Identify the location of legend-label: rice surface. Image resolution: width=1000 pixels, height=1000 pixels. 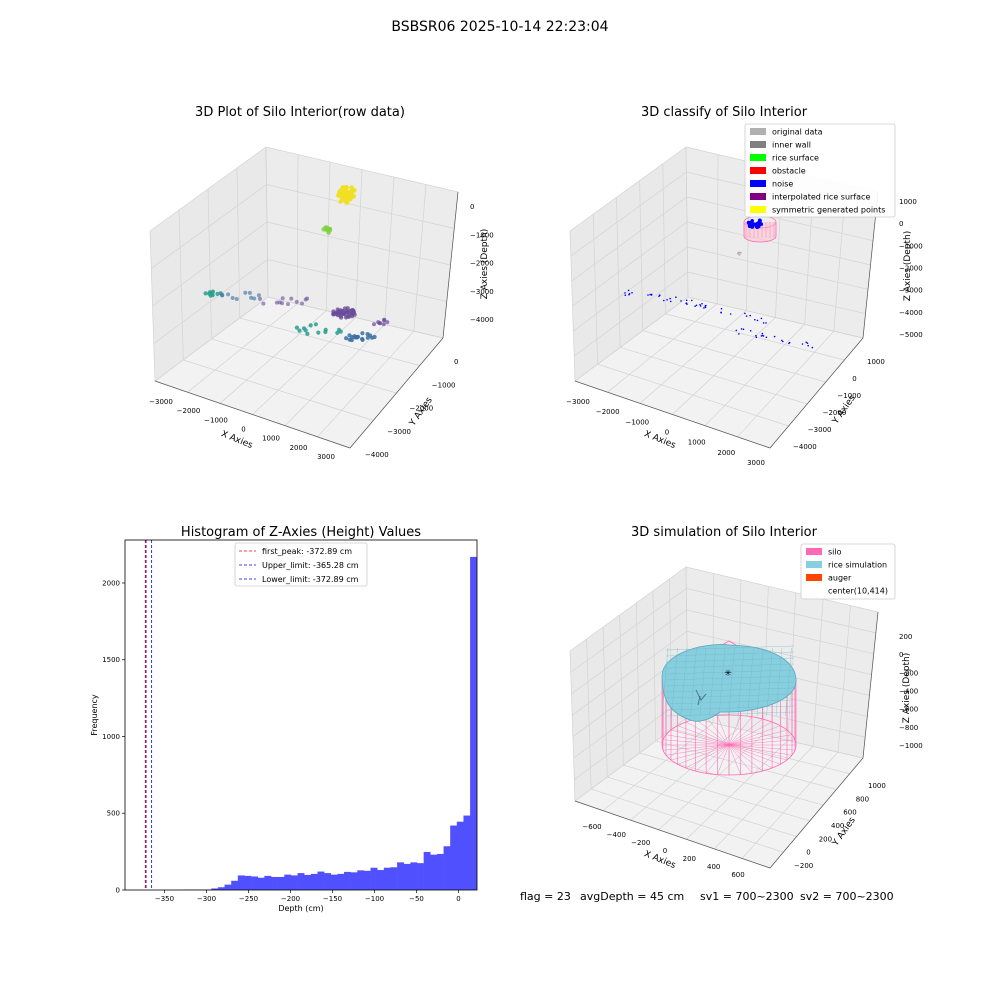
(795, 158).